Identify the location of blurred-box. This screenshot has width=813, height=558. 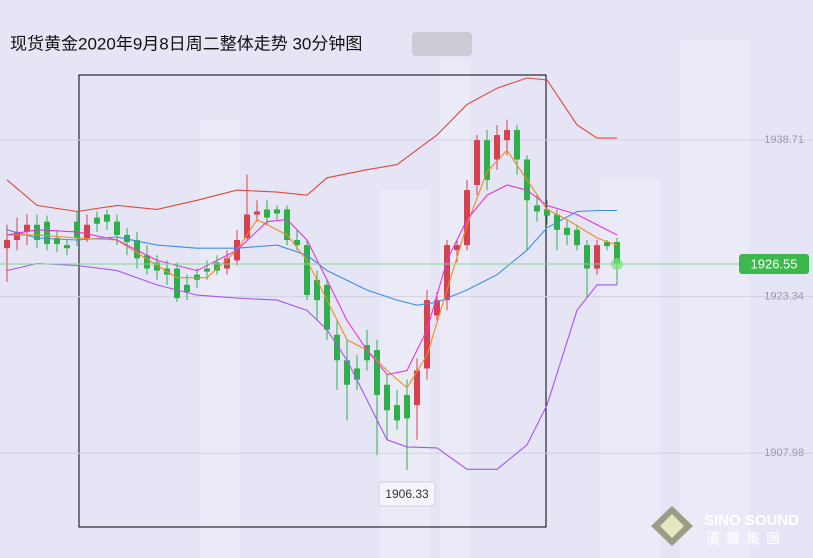
(442, 44).